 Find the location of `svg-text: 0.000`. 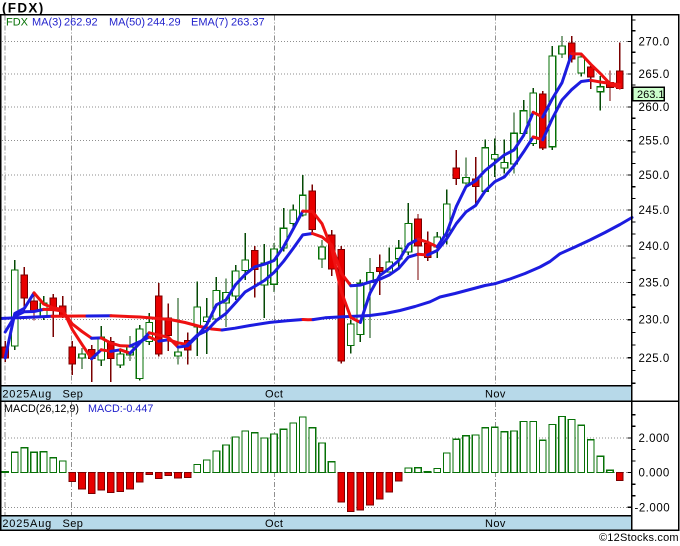

svg-text: 0.000 is located at coordinates (654, 474).